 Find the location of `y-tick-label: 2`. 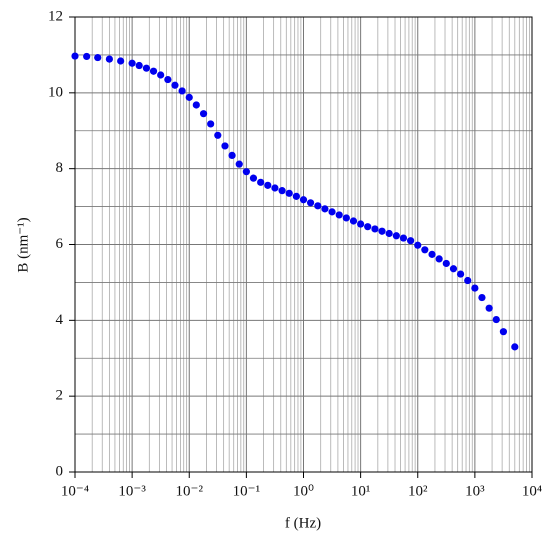

y-tick-label: 2 is located at coordinates (60, 396).